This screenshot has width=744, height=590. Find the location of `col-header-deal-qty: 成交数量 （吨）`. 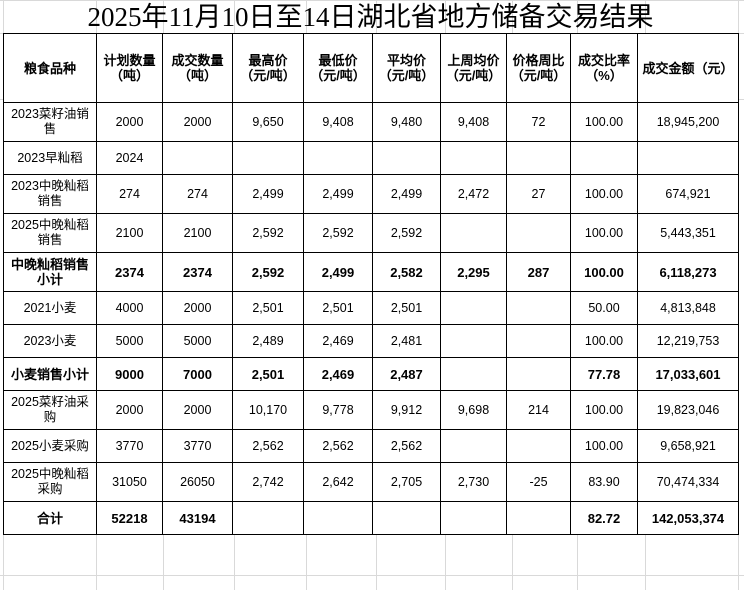

col-header-deal-qty: 成交数量 （吨） is located at coordinates (197, 68).